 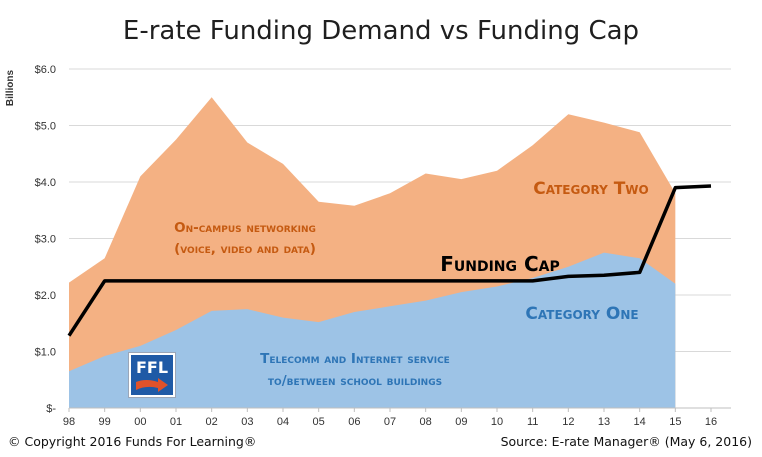 I want to click on y-tick-labels: $- $1.0 $2.0 $3.0 $4.0 $5.0 $6.0, so click(x=46, y=239).